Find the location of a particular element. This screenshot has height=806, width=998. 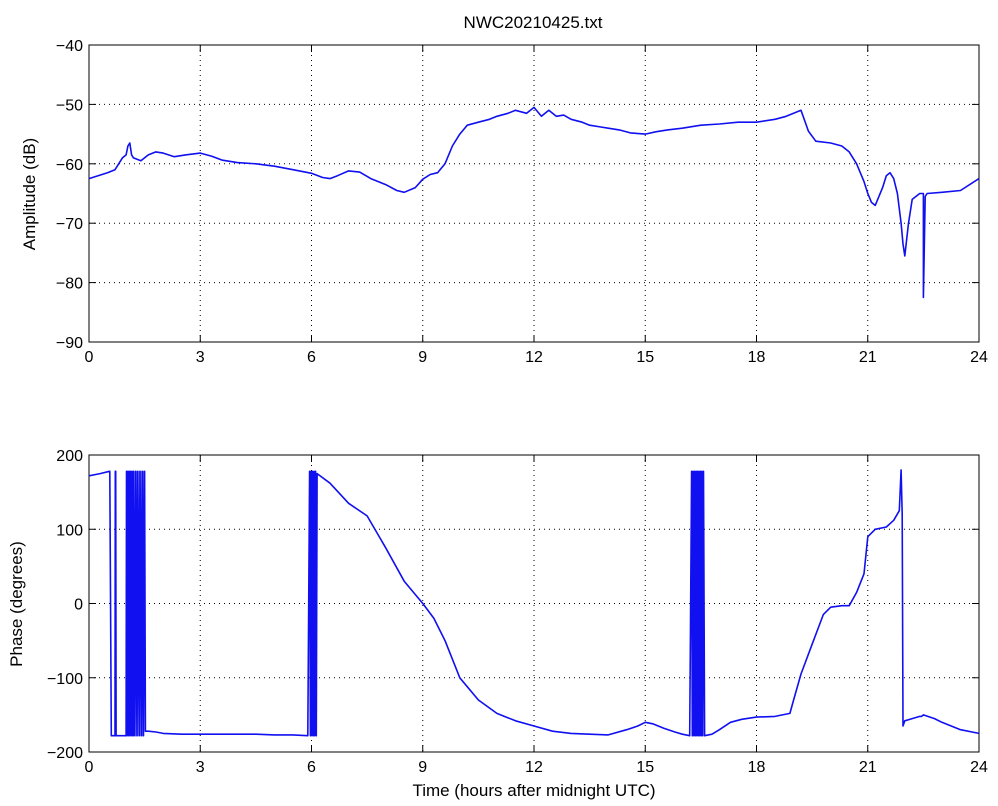

phase-y-tick-label: 0 is located at coordinates (78, 605).